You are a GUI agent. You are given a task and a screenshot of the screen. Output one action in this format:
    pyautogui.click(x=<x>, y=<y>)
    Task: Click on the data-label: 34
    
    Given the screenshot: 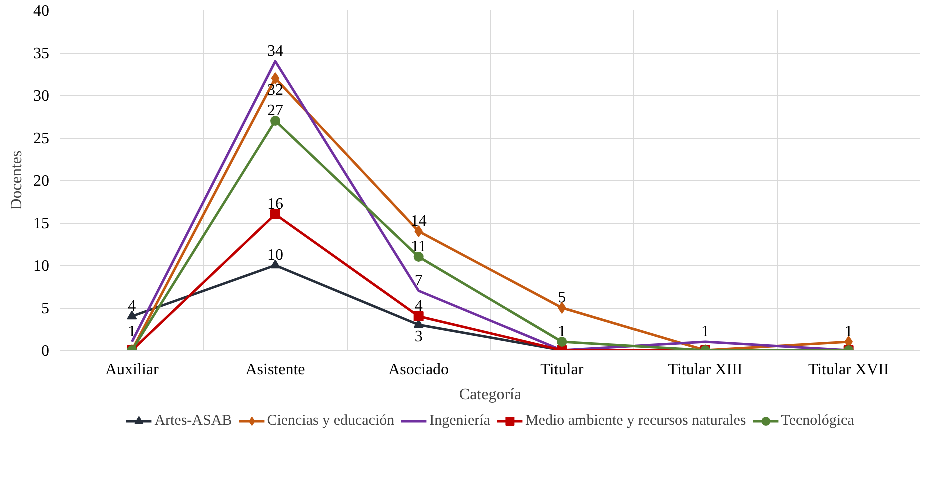 What is the action you would take?
    pyautogui.click(x=276, y=51)
    